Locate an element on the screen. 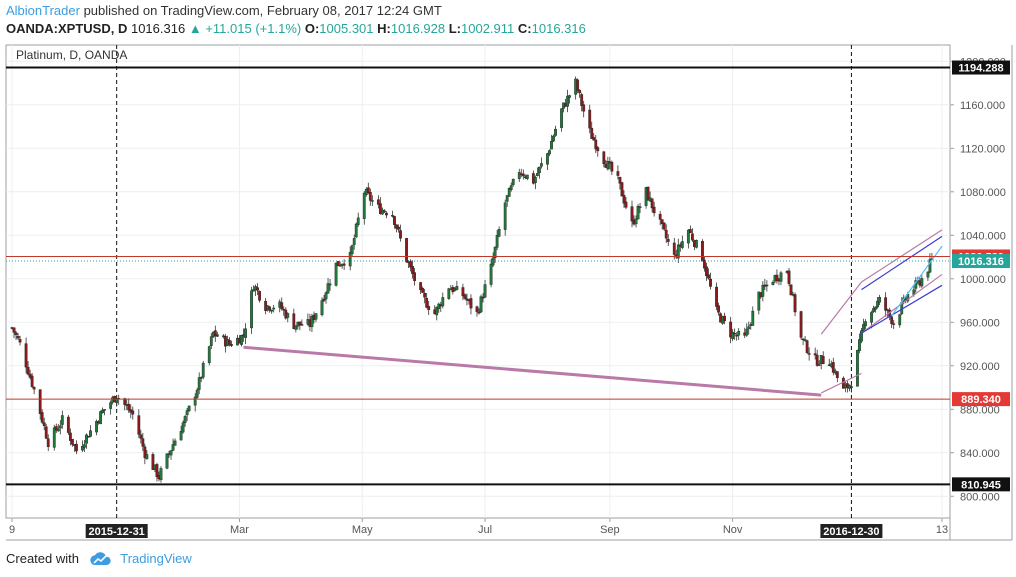  y-tick-label: 1000.000 is located at coordinates (983, 280).